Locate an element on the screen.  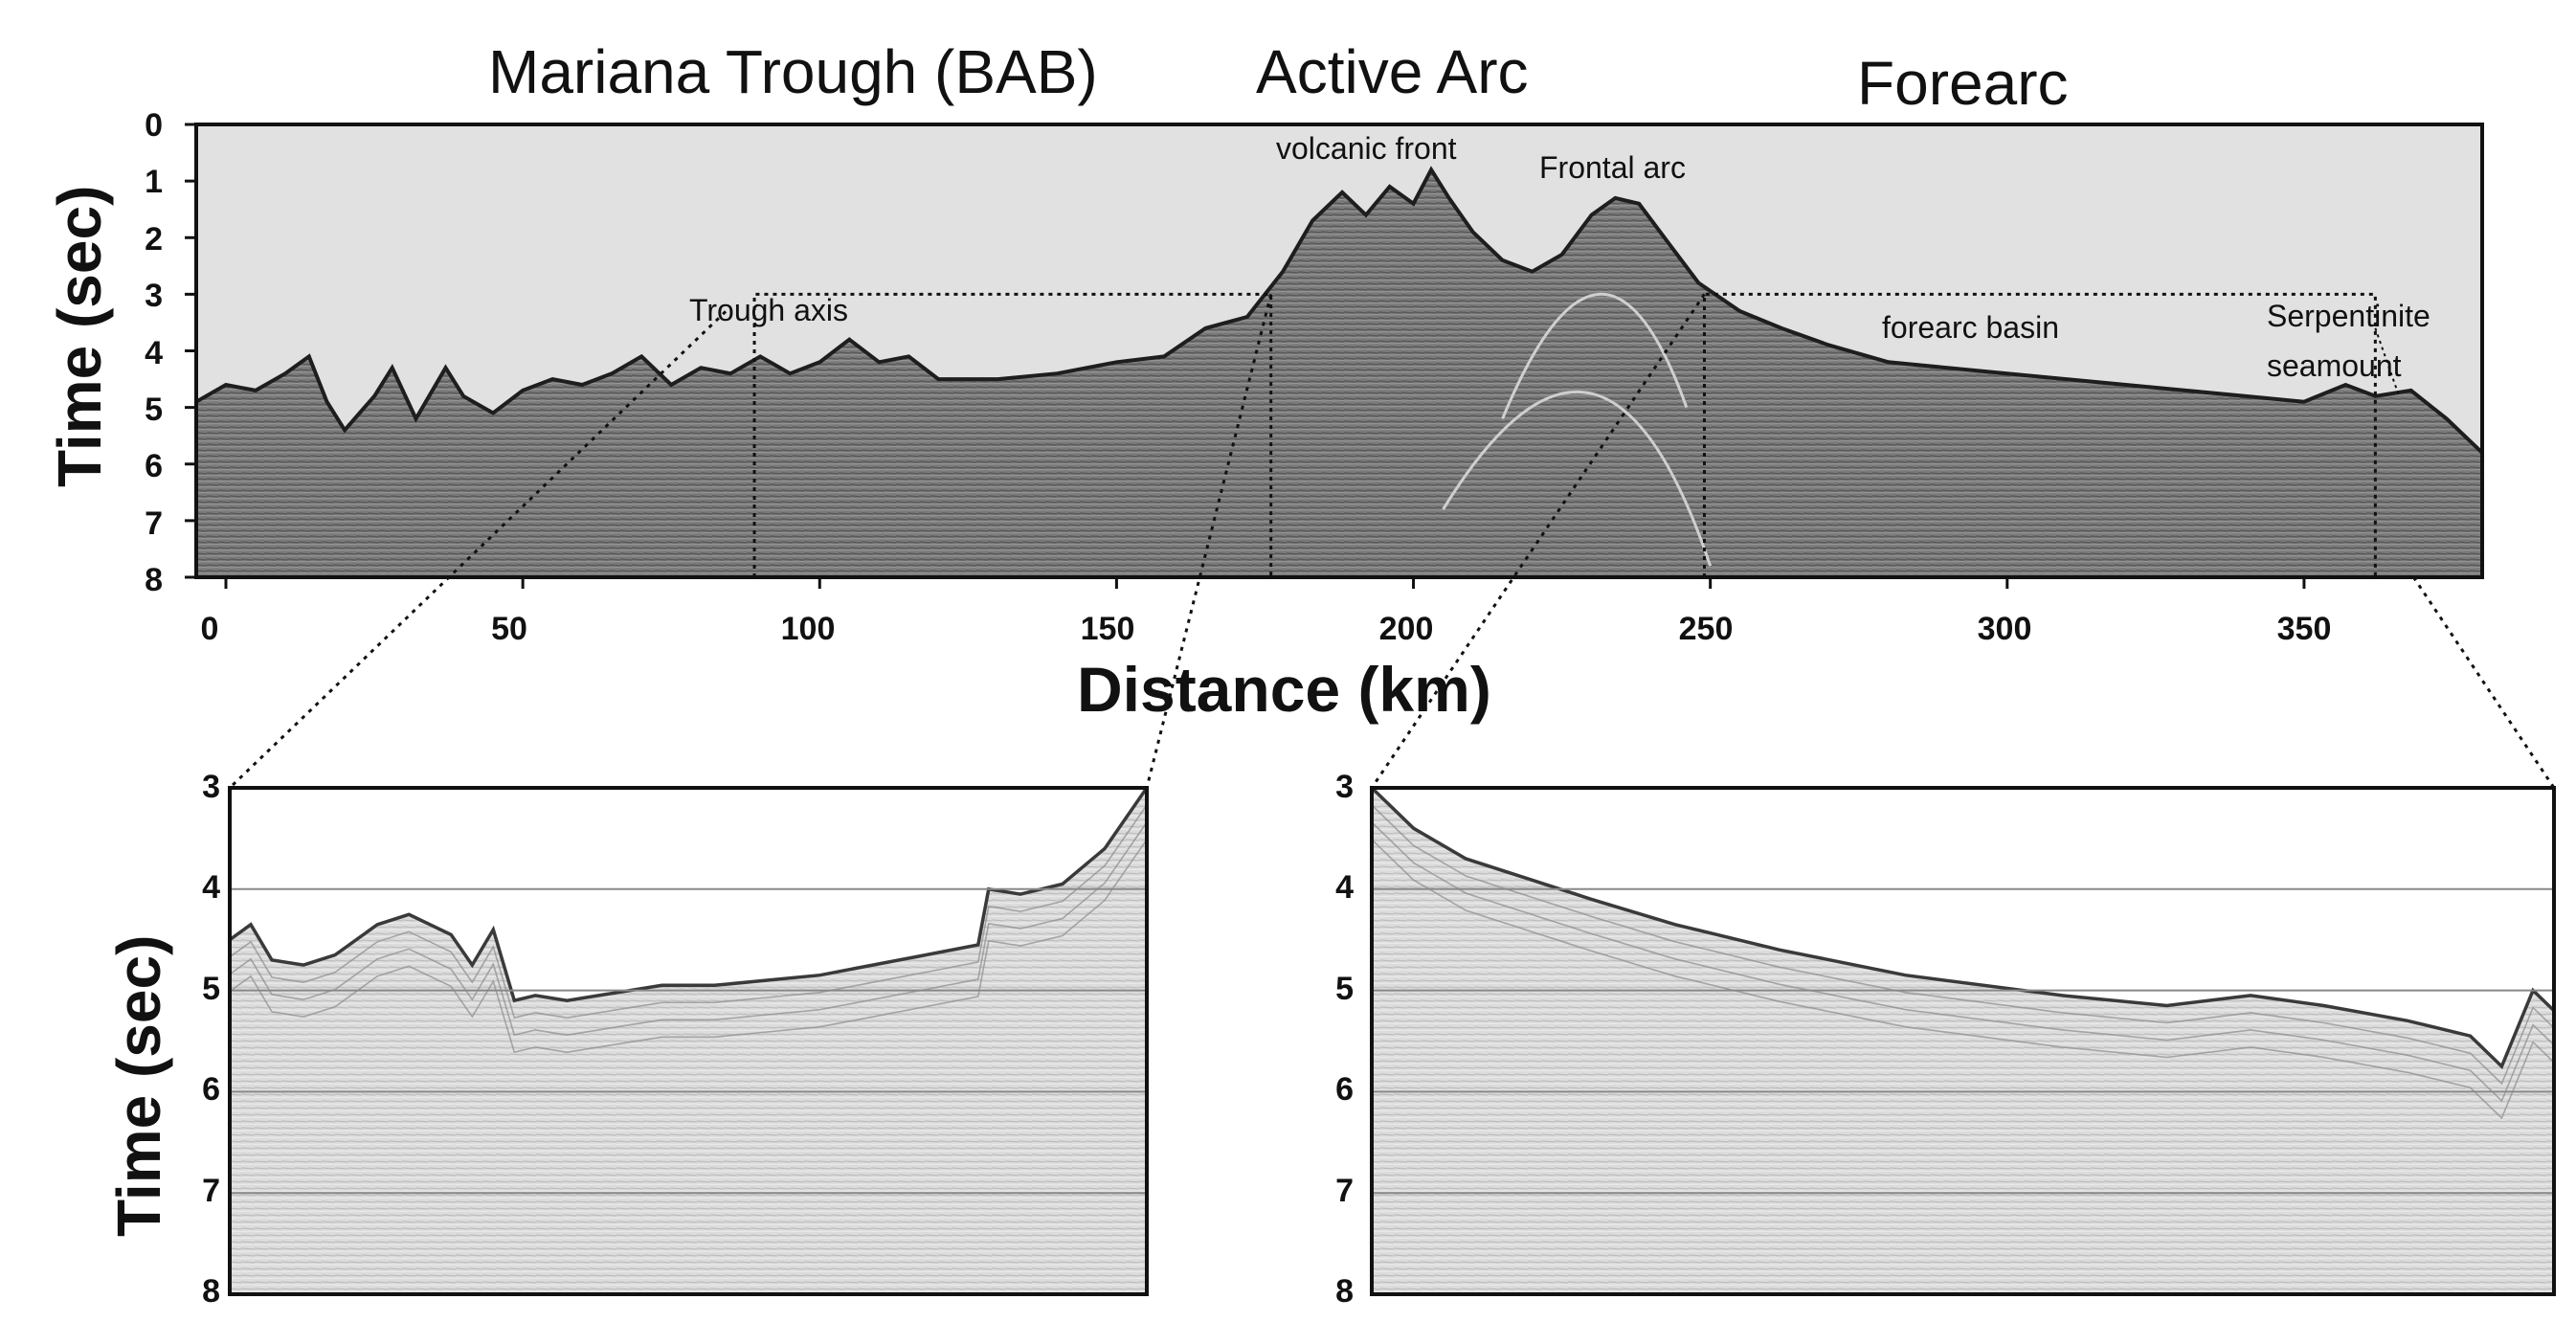
zoom-right-seafloor is located at coordinates (1963, 928).